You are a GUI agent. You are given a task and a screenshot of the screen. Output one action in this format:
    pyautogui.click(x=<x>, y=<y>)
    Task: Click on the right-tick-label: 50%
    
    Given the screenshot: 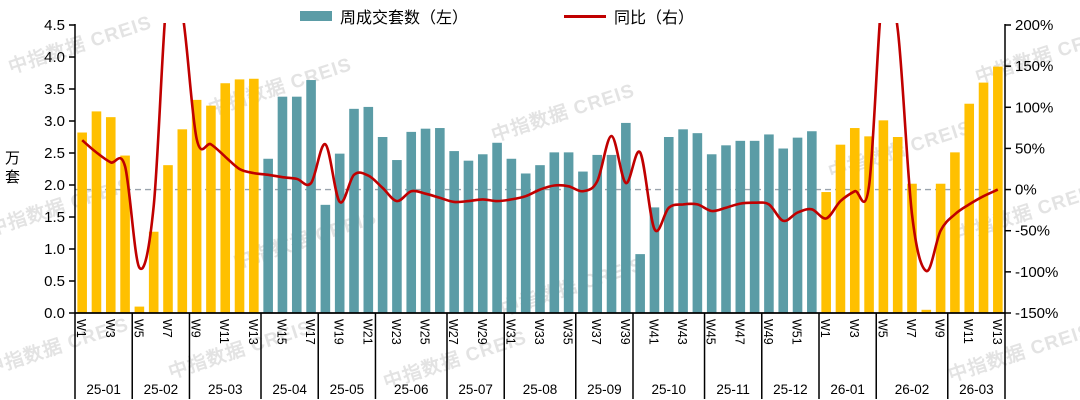 What is the action you would take?
    pyautogui.click(x=1030, y=148)
    